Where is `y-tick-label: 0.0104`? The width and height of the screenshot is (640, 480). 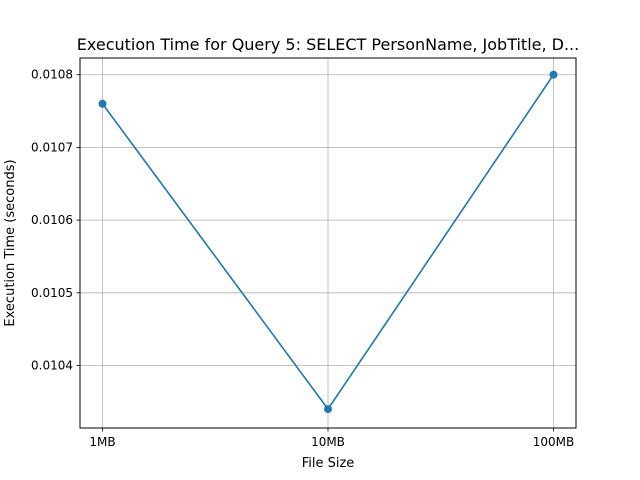 y-tick-label: 0.0104 is located at coordinates (52, 365).